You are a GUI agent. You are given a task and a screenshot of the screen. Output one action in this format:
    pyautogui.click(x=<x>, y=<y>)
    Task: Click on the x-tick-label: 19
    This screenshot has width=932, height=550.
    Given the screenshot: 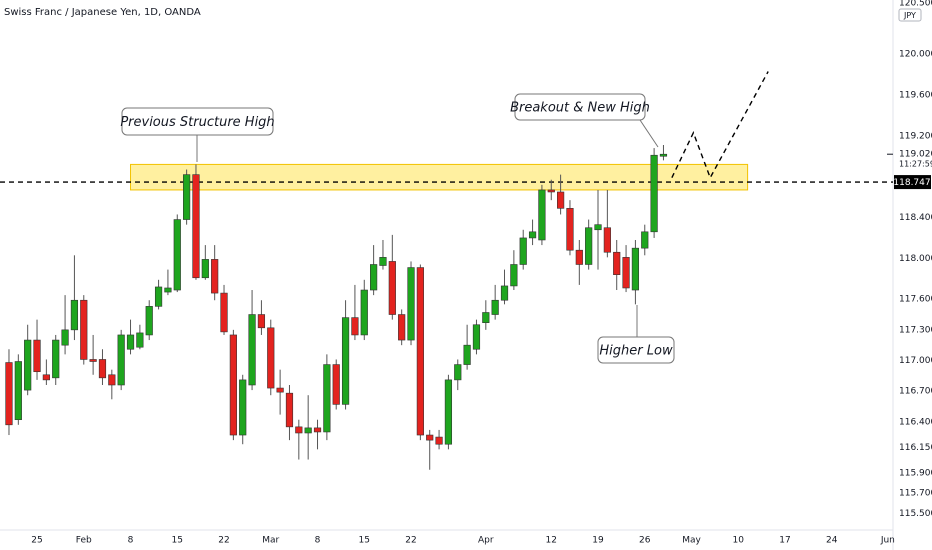 What is the action you would take?
    pyautogui.click(x=598, y=541)
    